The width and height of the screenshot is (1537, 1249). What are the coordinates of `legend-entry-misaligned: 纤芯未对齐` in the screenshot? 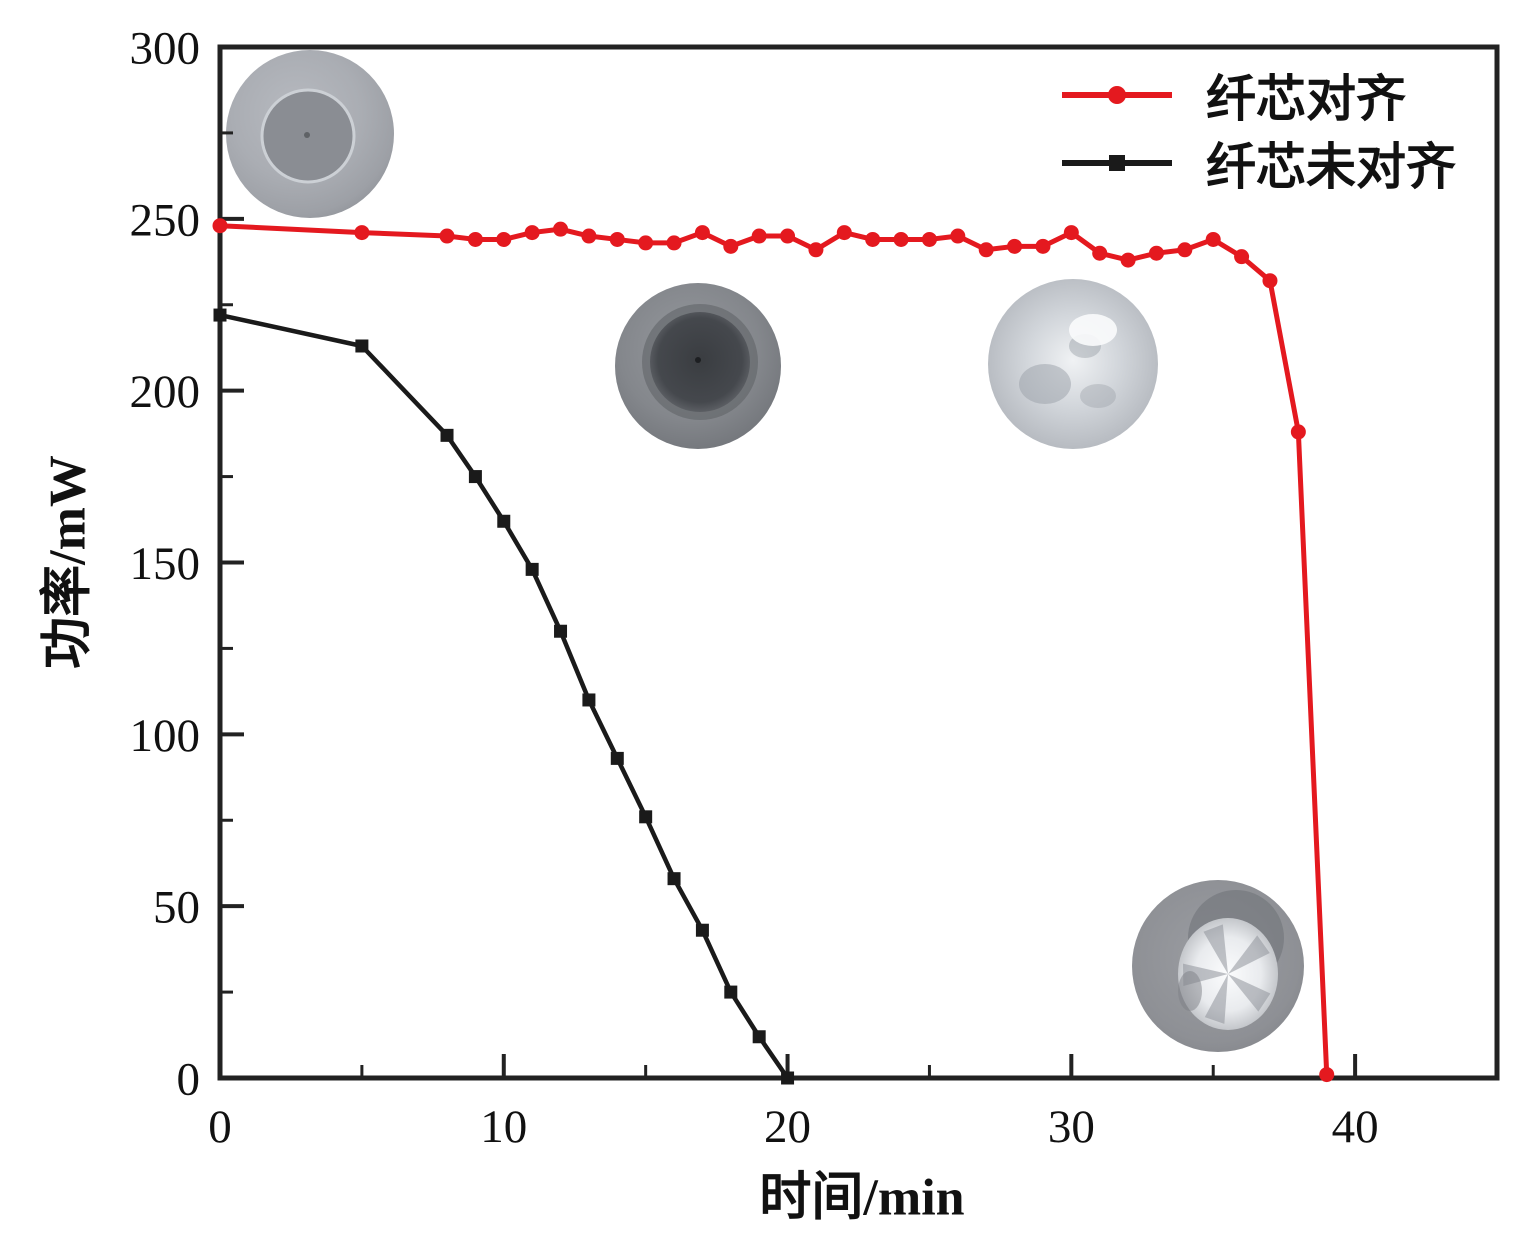 It's located at (1257, 164).